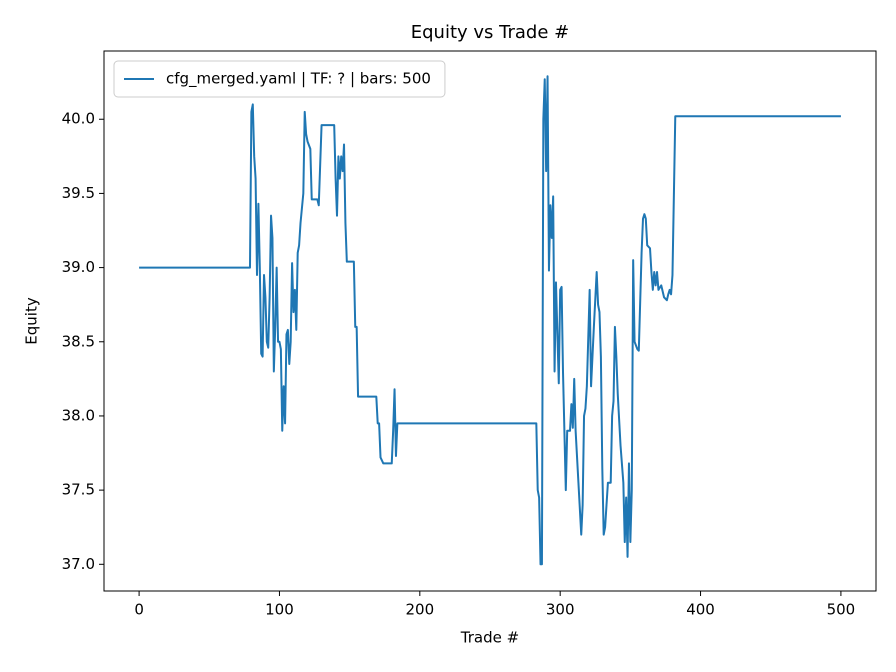 The height and width of the screenshot is (672, 896). I want to click on y-tick-label: 38.5, so click(78, 341).